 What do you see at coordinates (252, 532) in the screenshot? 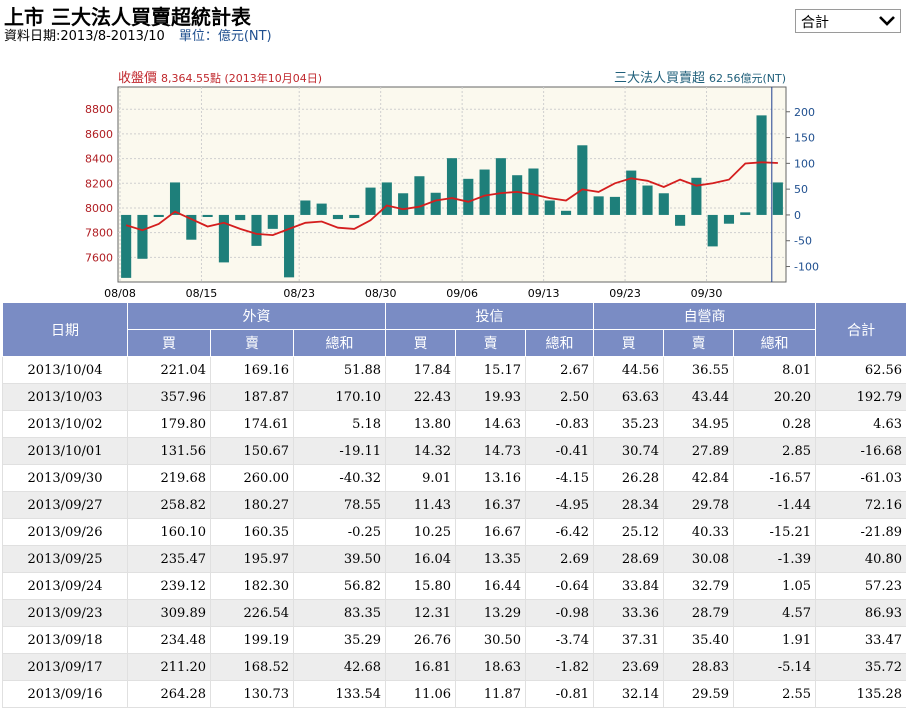
I see `row-value: 160.35` at bounding box center [252, 532].